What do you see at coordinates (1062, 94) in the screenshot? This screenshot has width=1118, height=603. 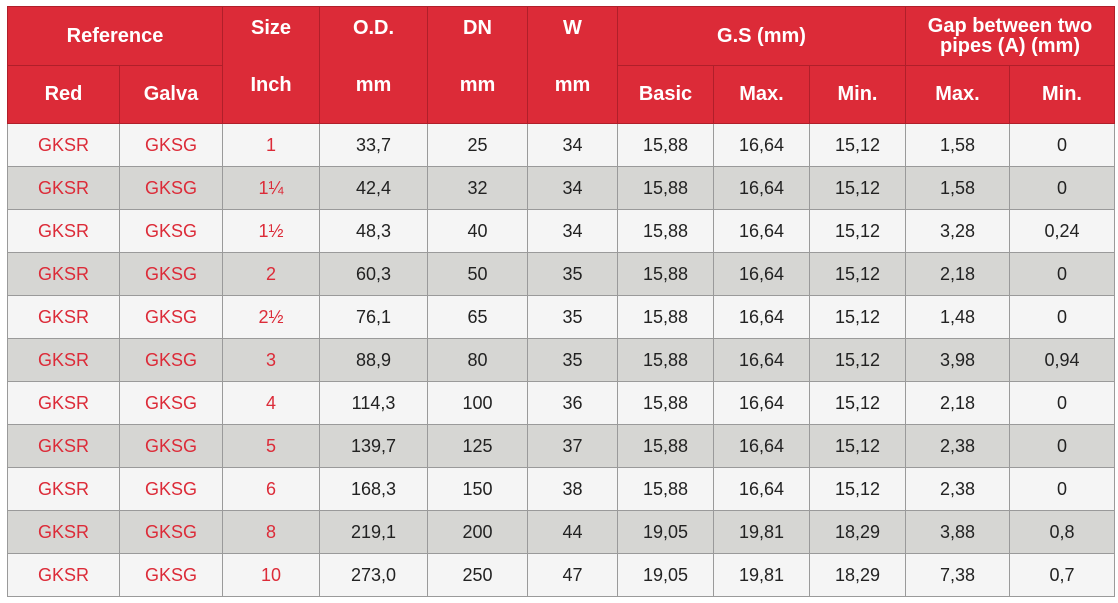 I see `header-gap-min: Min.` at bounding box center [1062, 94].